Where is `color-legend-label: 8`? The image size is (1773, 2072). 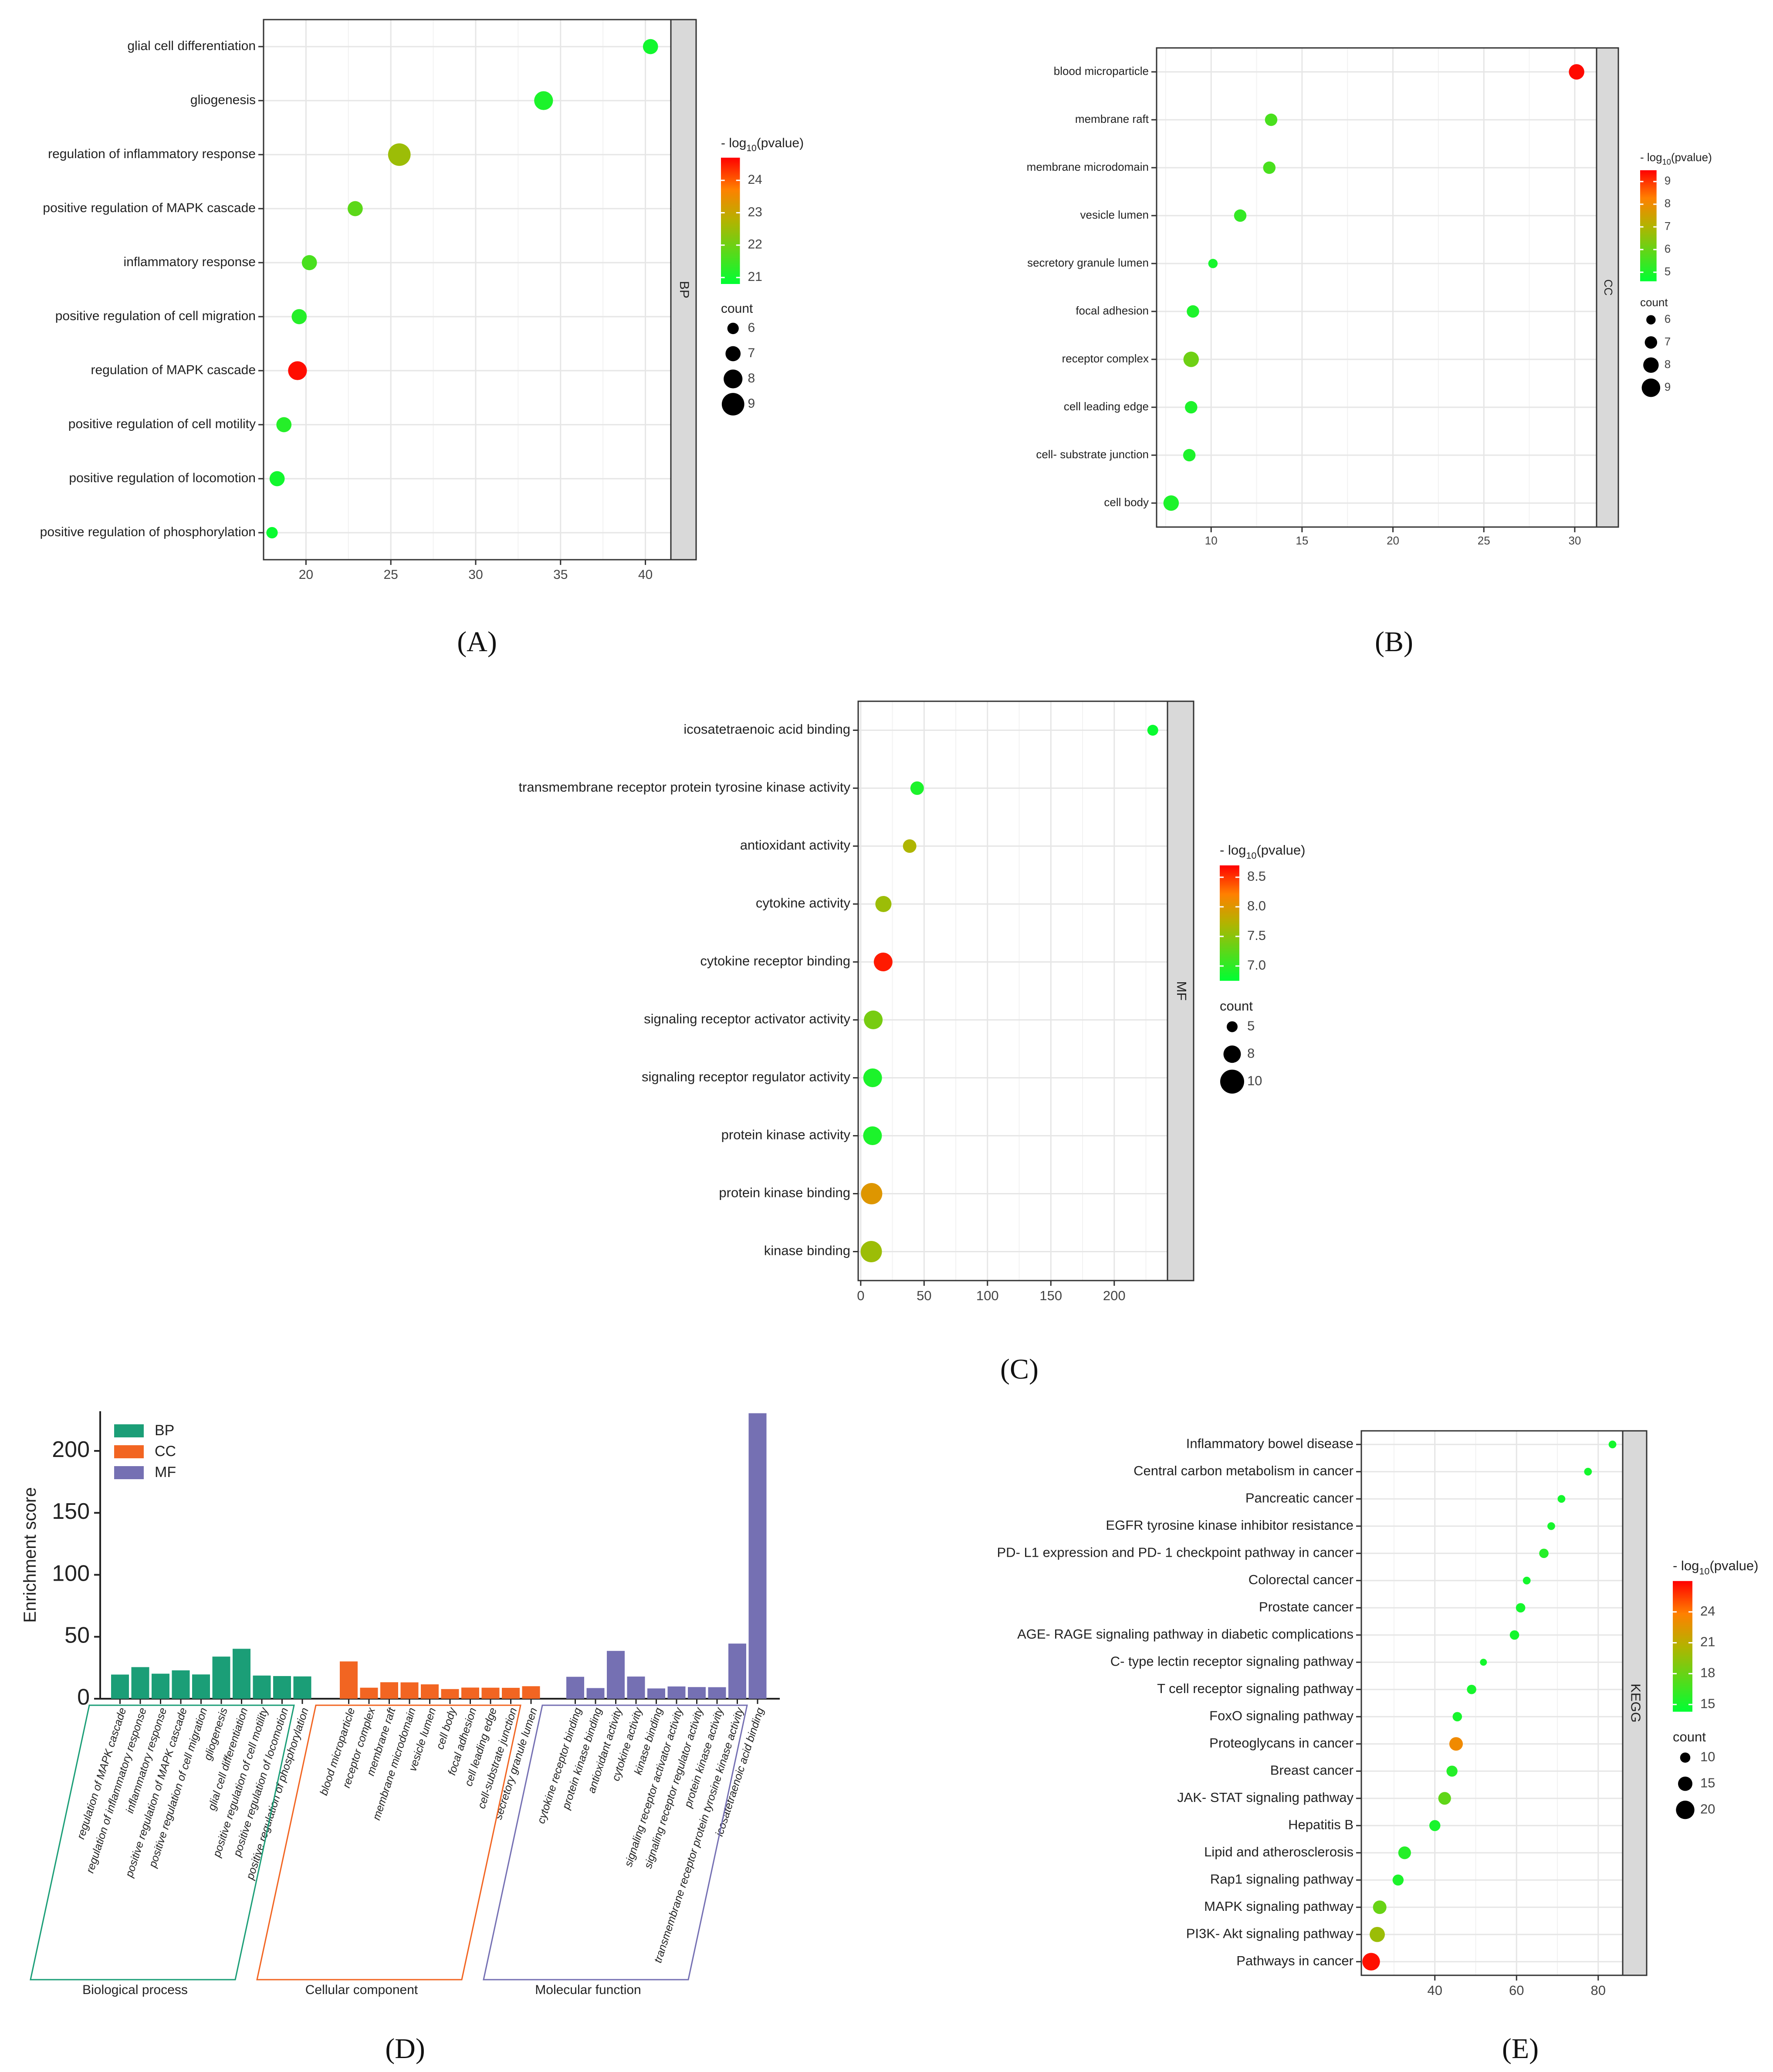
color-legend-label: 8 is located at coordinates (1668, 203).